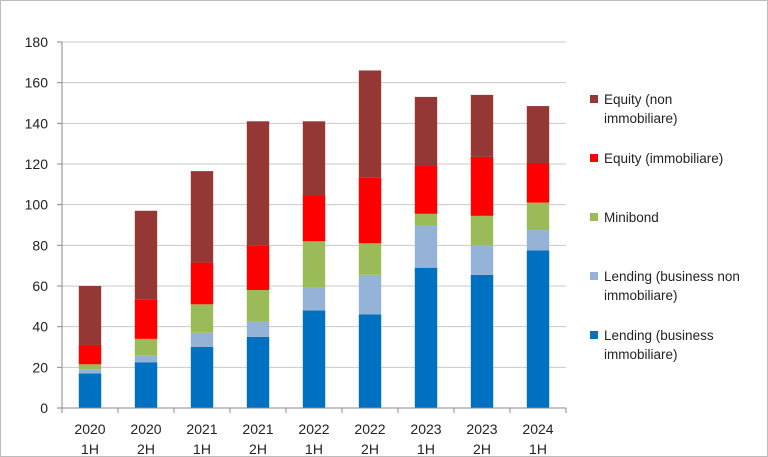  What do you see at coordinates (638, 99) in the screenshot?
I see `legend-label: Equity (non` at bounding box center [638, 99].